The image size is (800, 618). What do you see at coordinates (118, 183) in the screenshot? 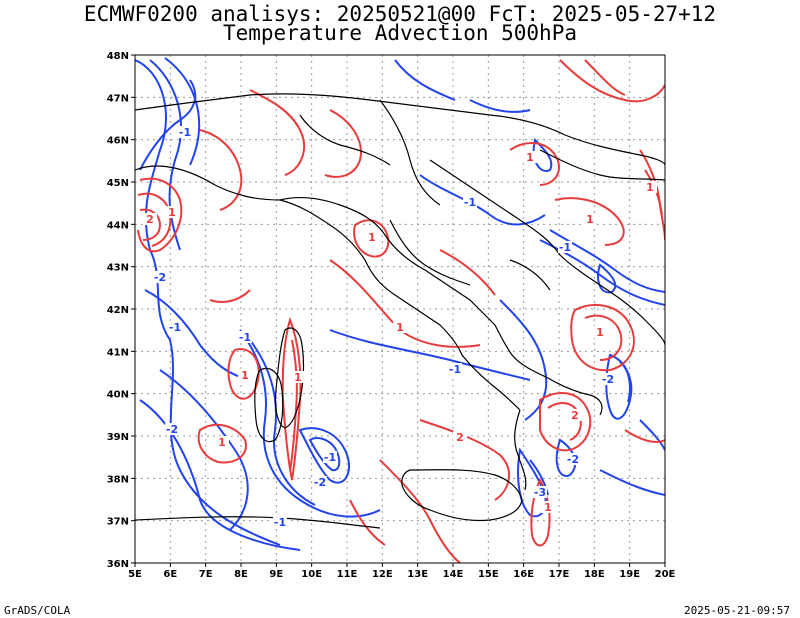
I see `lat-label: 45N` at bounding box center [118, 183].